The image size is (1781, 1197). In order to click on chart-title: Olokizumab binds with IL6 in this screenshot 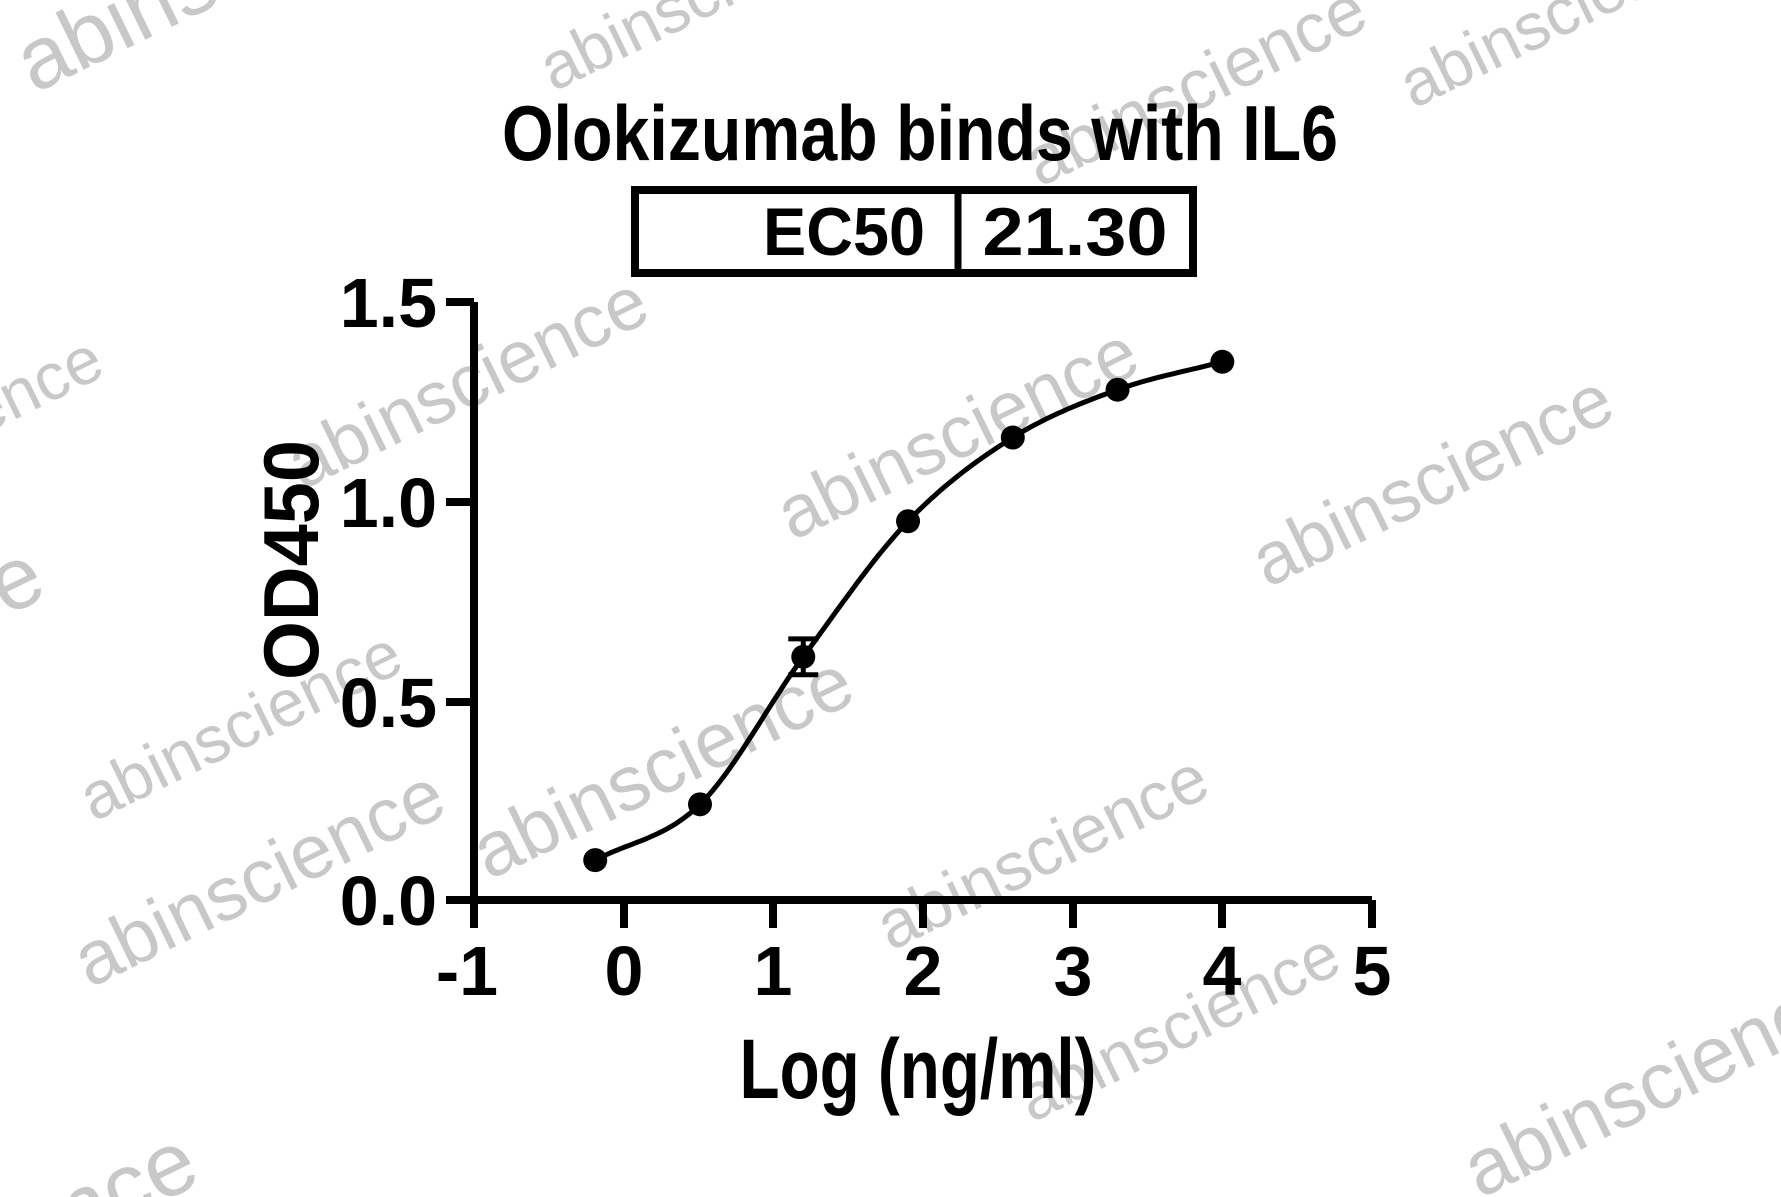, I will do `click(920, 133)`.